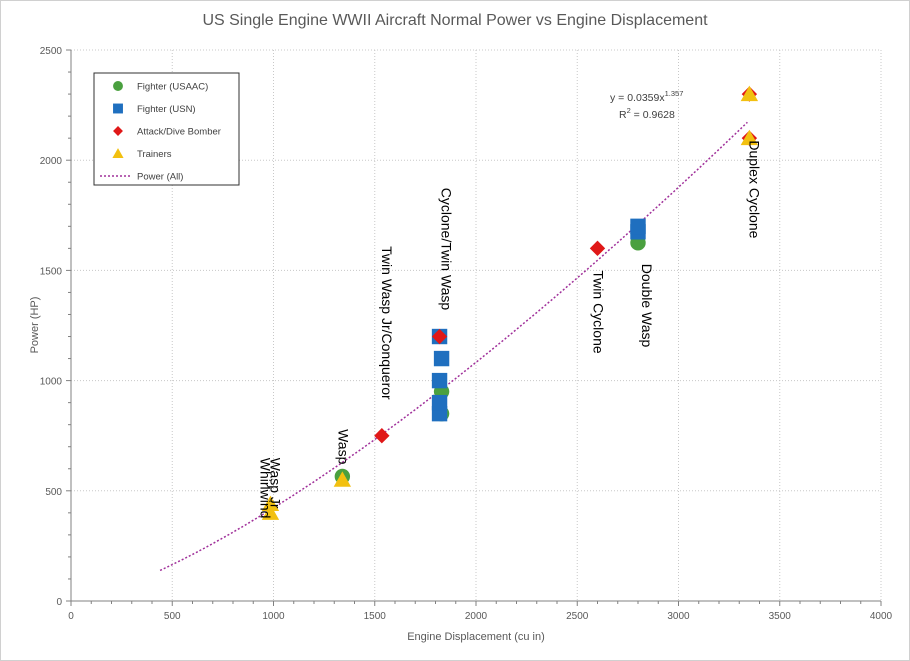  I want to click on x-tick-label: 500, so click(172, 616).